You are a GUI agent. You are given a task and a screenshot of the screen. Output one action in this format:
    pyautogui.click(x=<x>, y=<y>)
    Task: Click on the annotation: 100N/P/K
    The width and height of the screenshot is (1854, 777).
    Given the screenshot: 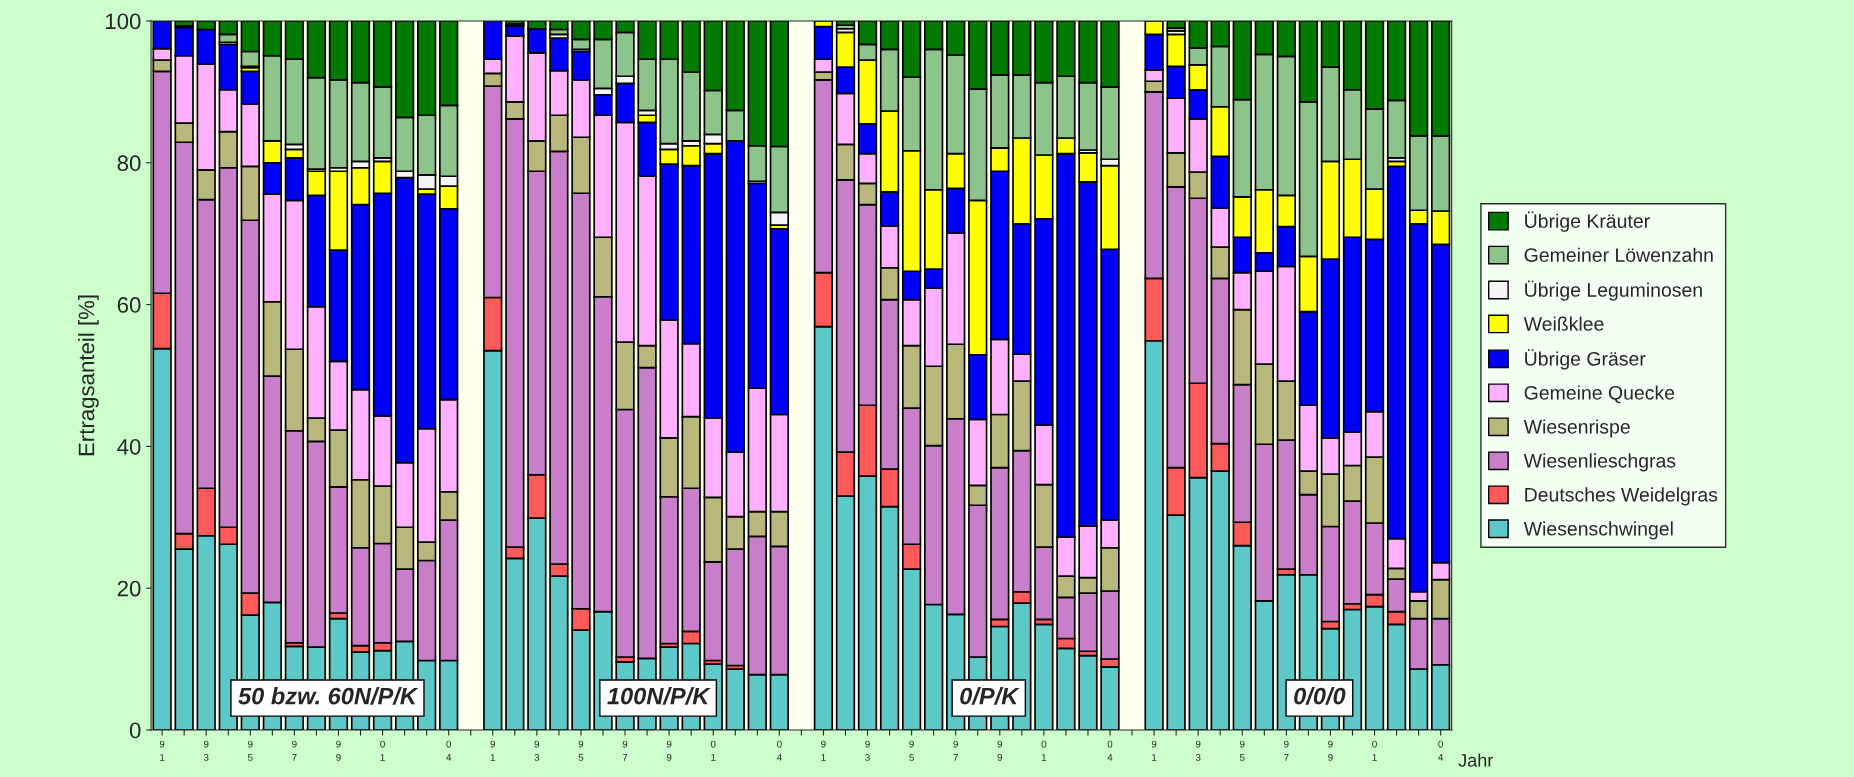 What is the action you would take?
    pyautogui.click(x=659, y=696)
    